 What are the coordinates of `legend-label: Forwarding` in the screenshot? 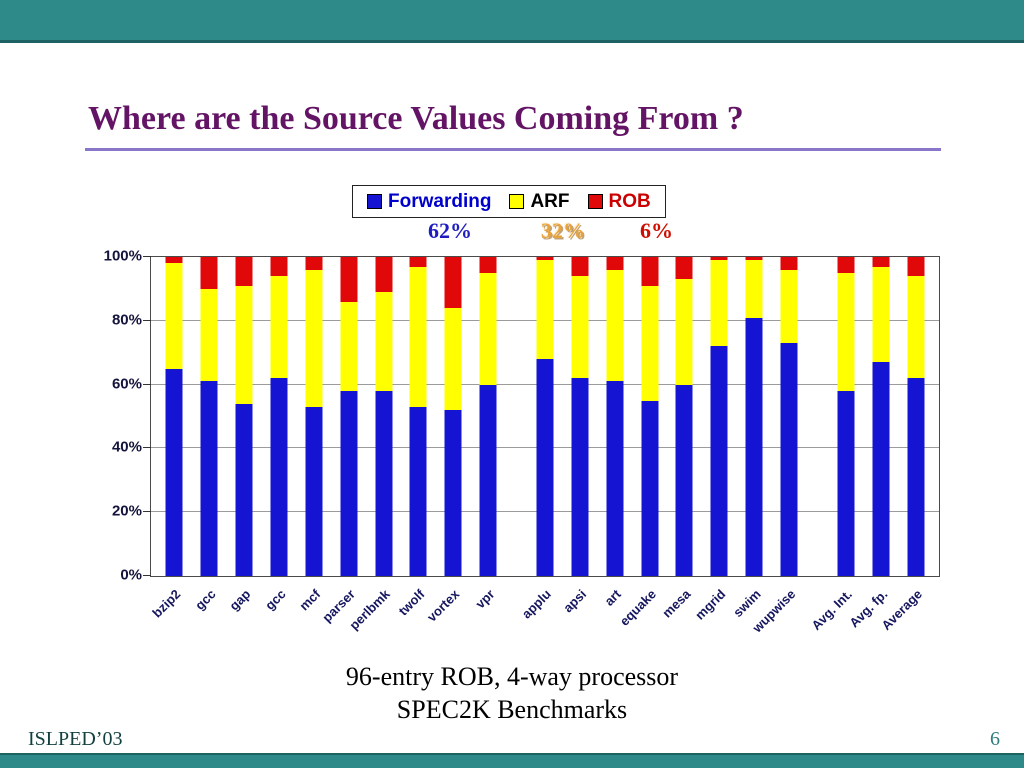 It's located at (440, 201).